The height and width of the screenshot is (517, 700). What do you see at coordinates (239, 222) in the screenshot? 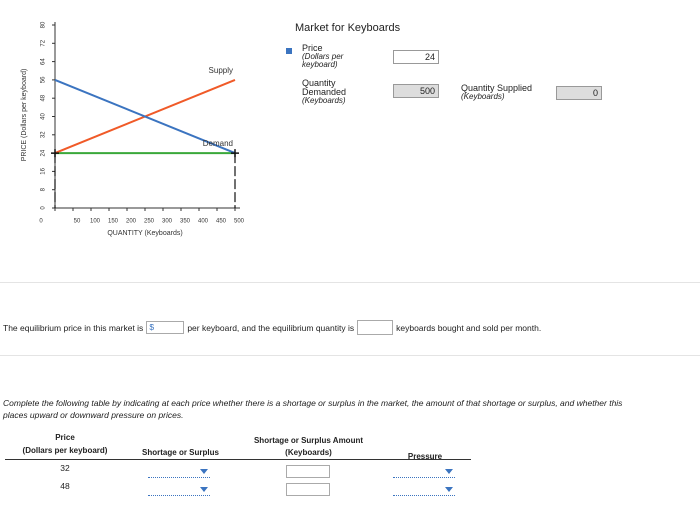
I see `x-tick-label: 500` at bounding box center [239, 222].